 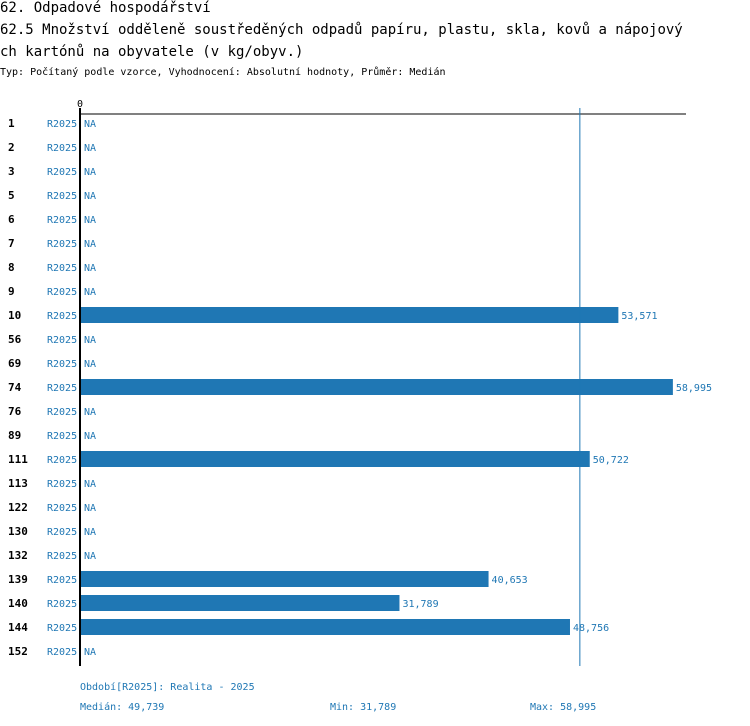 What do you see at coordinates (11, 219) in the screenshot?
I see `category-label: 6` at bounding box center [11, 219].